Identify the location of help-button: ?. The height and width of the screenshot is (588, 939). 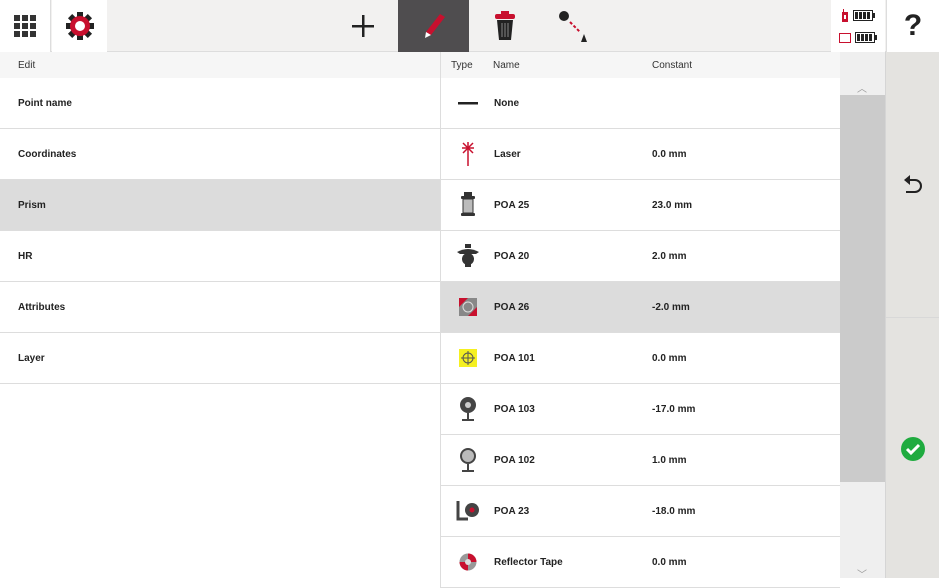
(912, 26).